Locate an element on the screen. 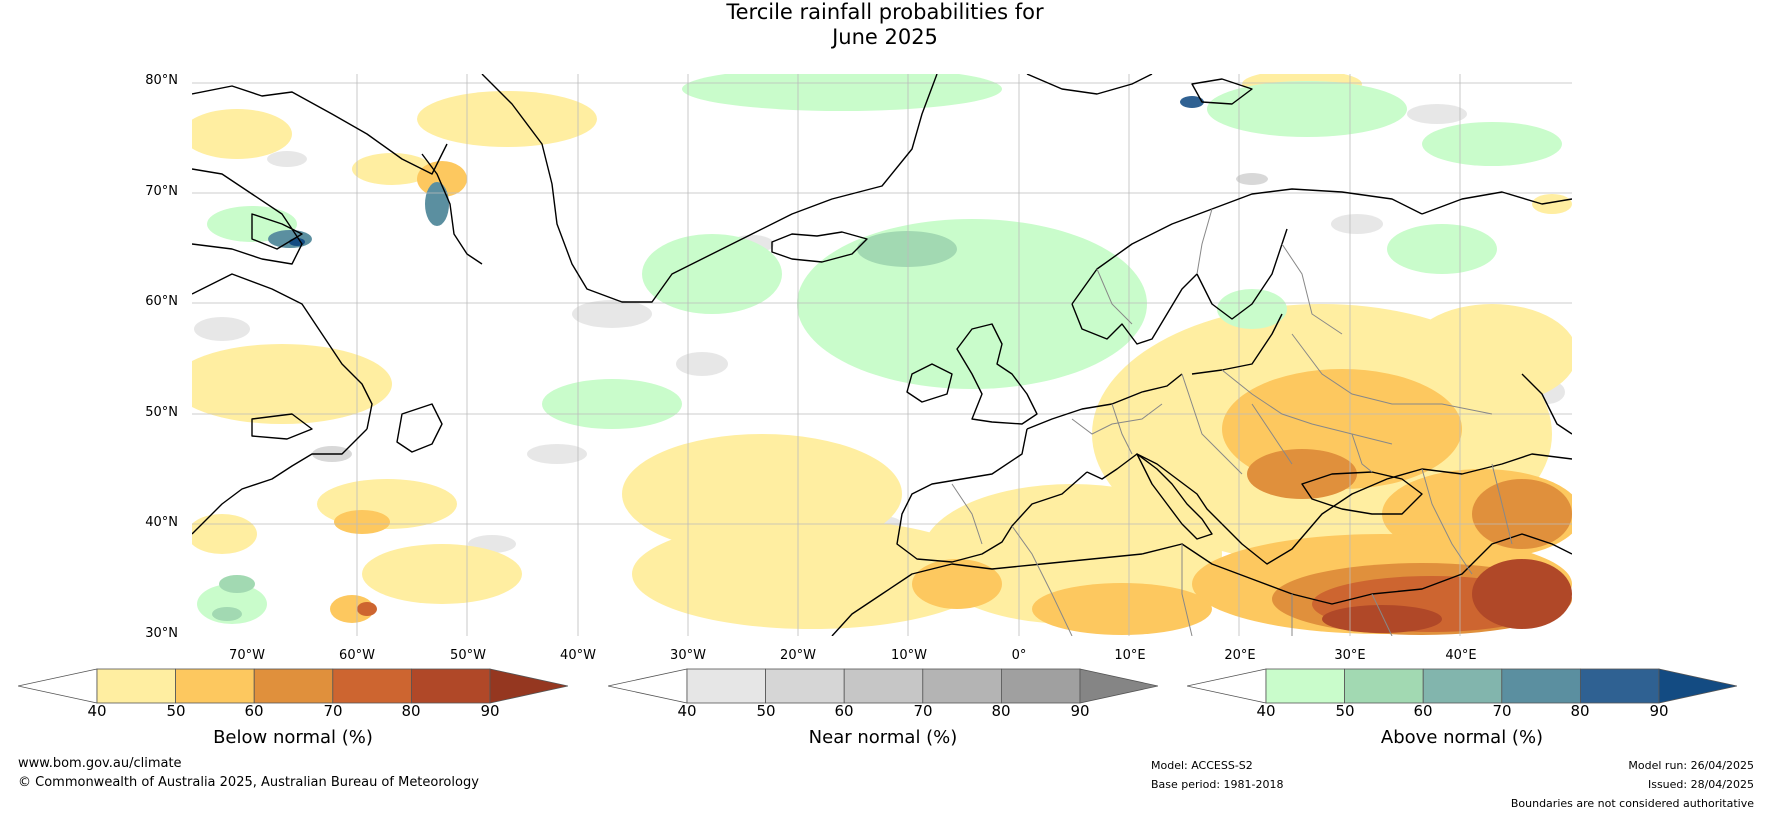 The image size is (1770, 816). lon-label-40w: 40°W is located at coordinates (578, 655).